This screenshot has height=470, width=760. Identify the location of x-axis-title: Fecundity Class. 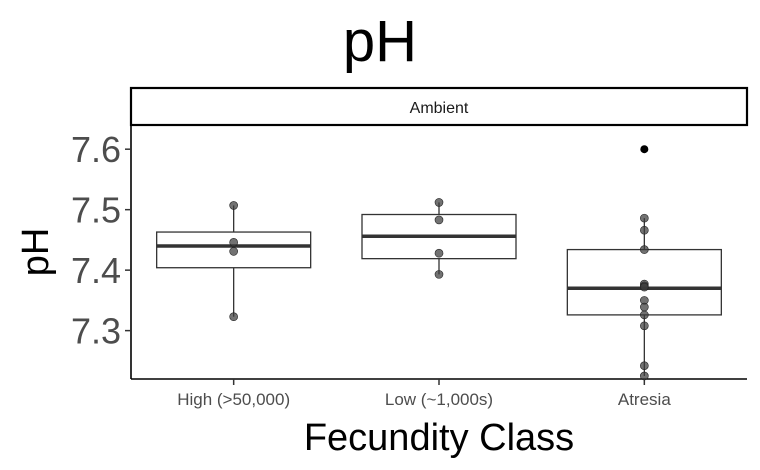
(439, 438).